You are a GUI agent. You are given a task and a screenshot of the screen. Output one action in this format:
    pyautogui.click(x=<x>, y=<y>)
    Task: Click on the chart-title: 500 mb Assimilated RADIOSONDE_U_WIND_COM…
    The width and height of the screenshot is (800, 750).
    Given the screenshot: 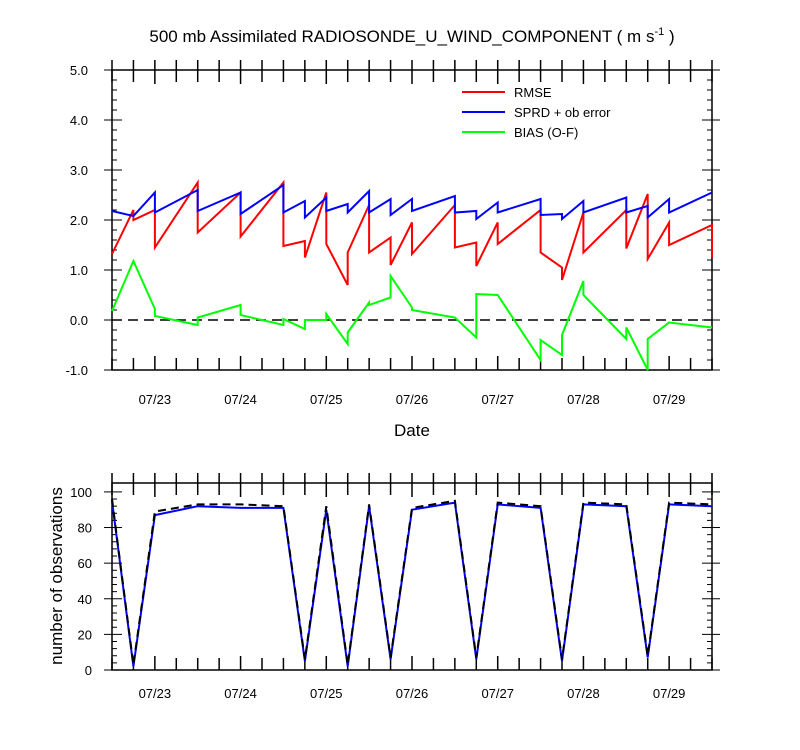 What is the action you would take?
    pyautogui.click(x=411, y=36)
    